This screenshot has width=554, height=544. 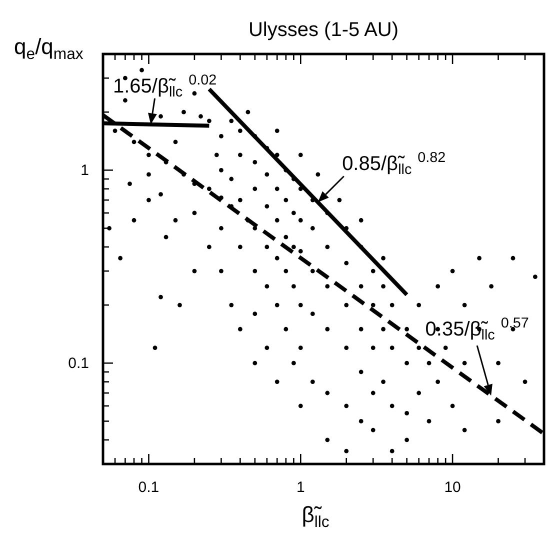 I want to click on x-tick-label: 0.1, so click(x=149, y=487).